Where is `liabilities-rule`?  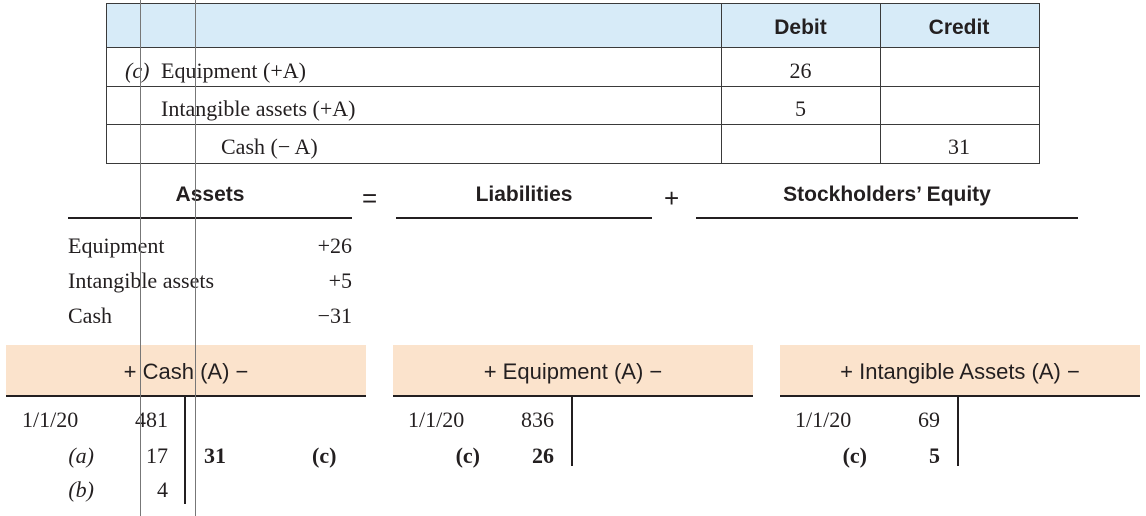
liabilities-rule is located at coordinates (524, 218).